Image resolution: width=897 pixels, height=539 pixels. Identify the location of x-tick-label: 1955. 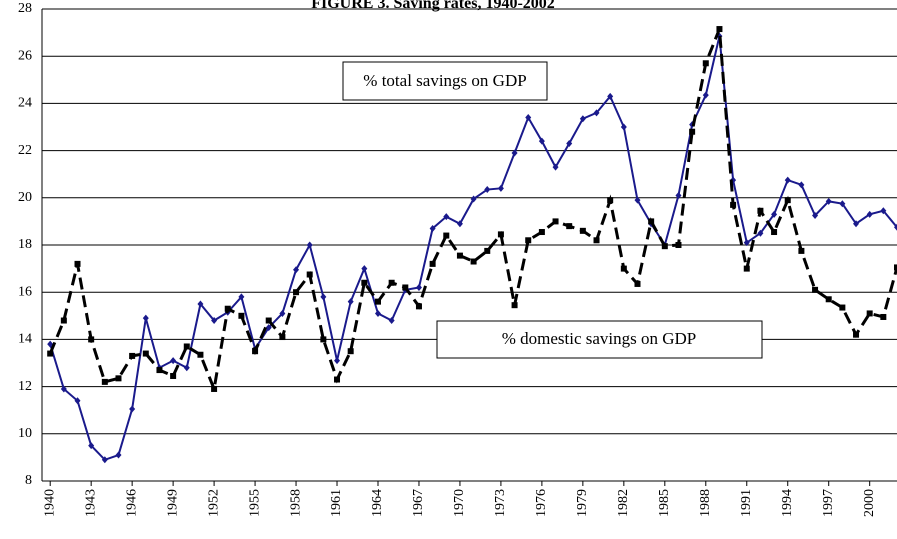
(254, 503).